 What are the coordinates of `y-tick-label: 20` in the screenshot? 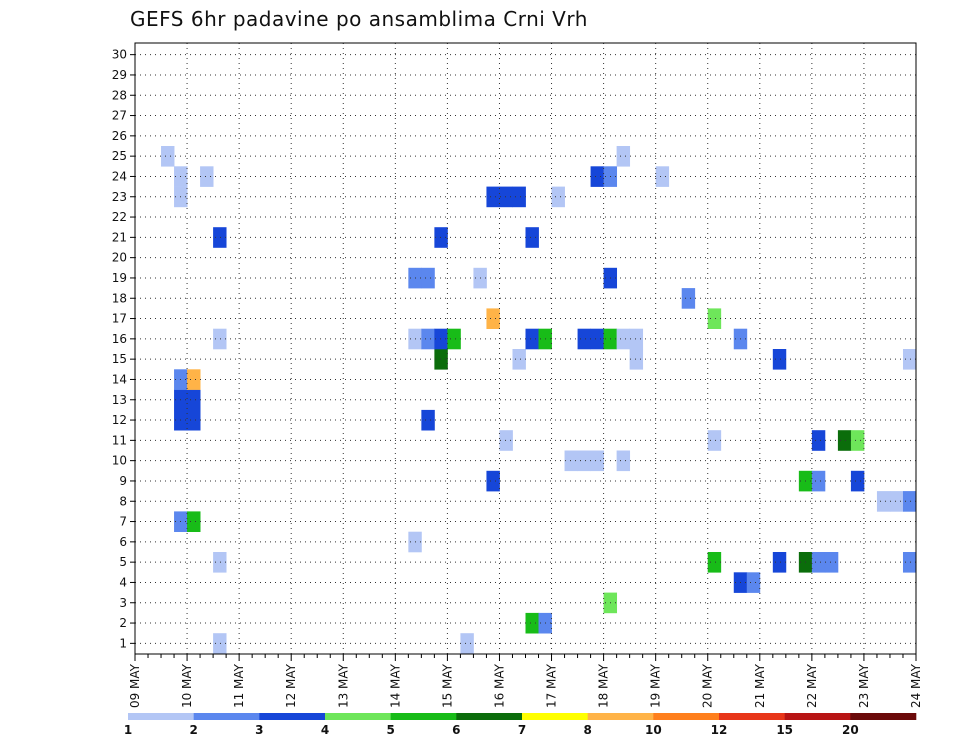 It's located at (119, 258).